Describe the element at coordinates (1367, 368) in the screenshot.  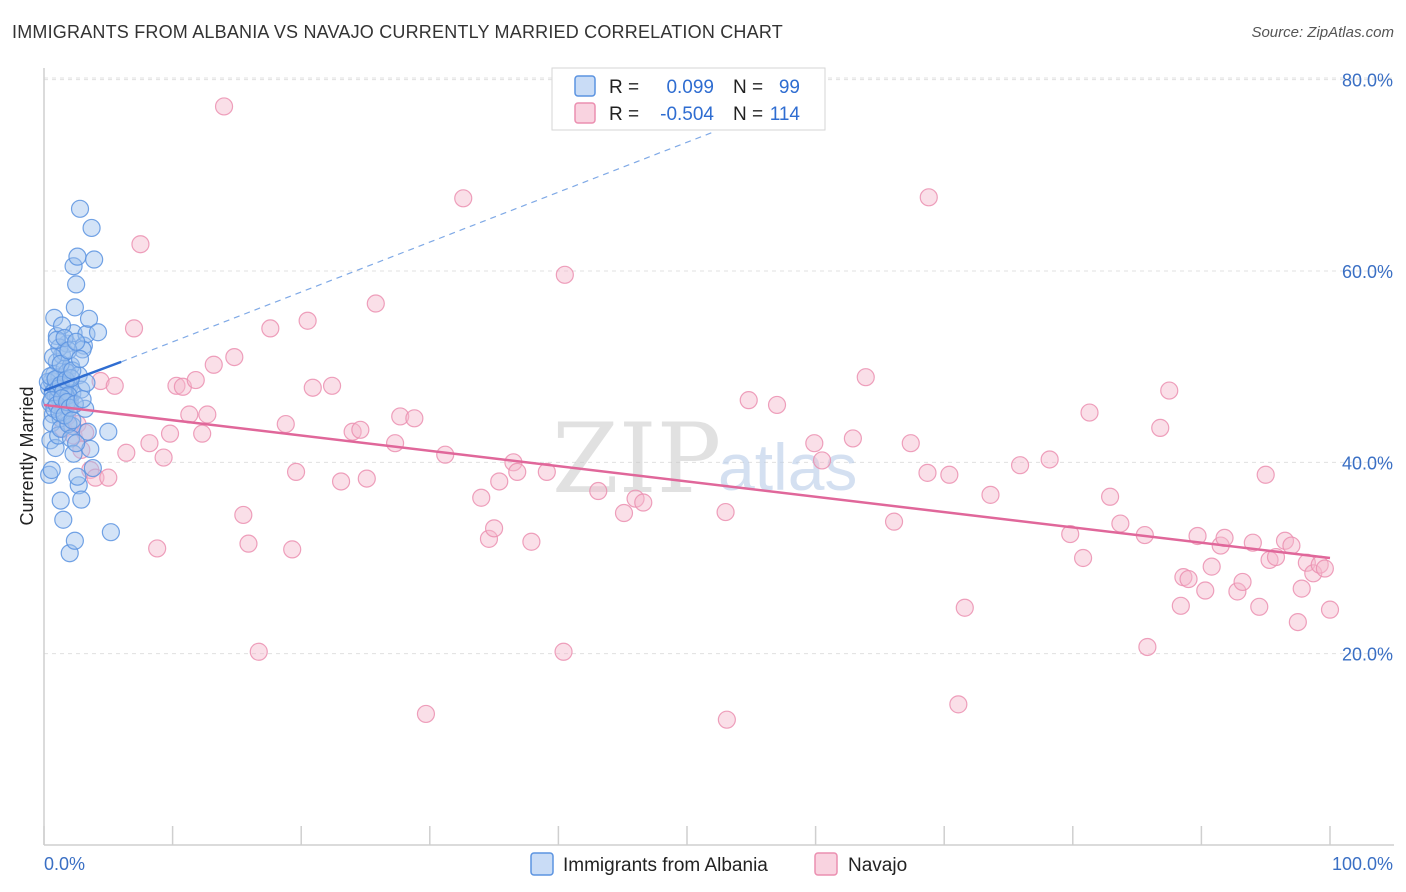
I see `y-tick-labels: 20.0% 40.0% 60.0% 80.0%` at that location.